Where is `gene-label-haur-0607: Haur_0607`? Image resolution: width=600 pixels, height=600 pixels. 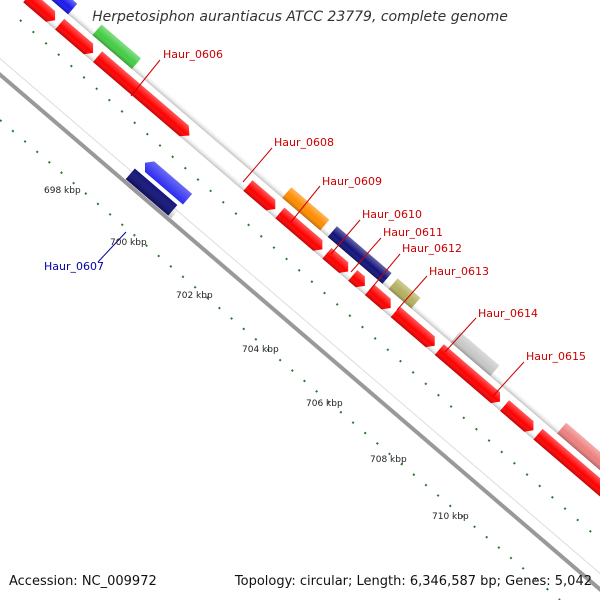
gene-label-haur-0607: Haur_0607 is located at coordinates (74, 266).